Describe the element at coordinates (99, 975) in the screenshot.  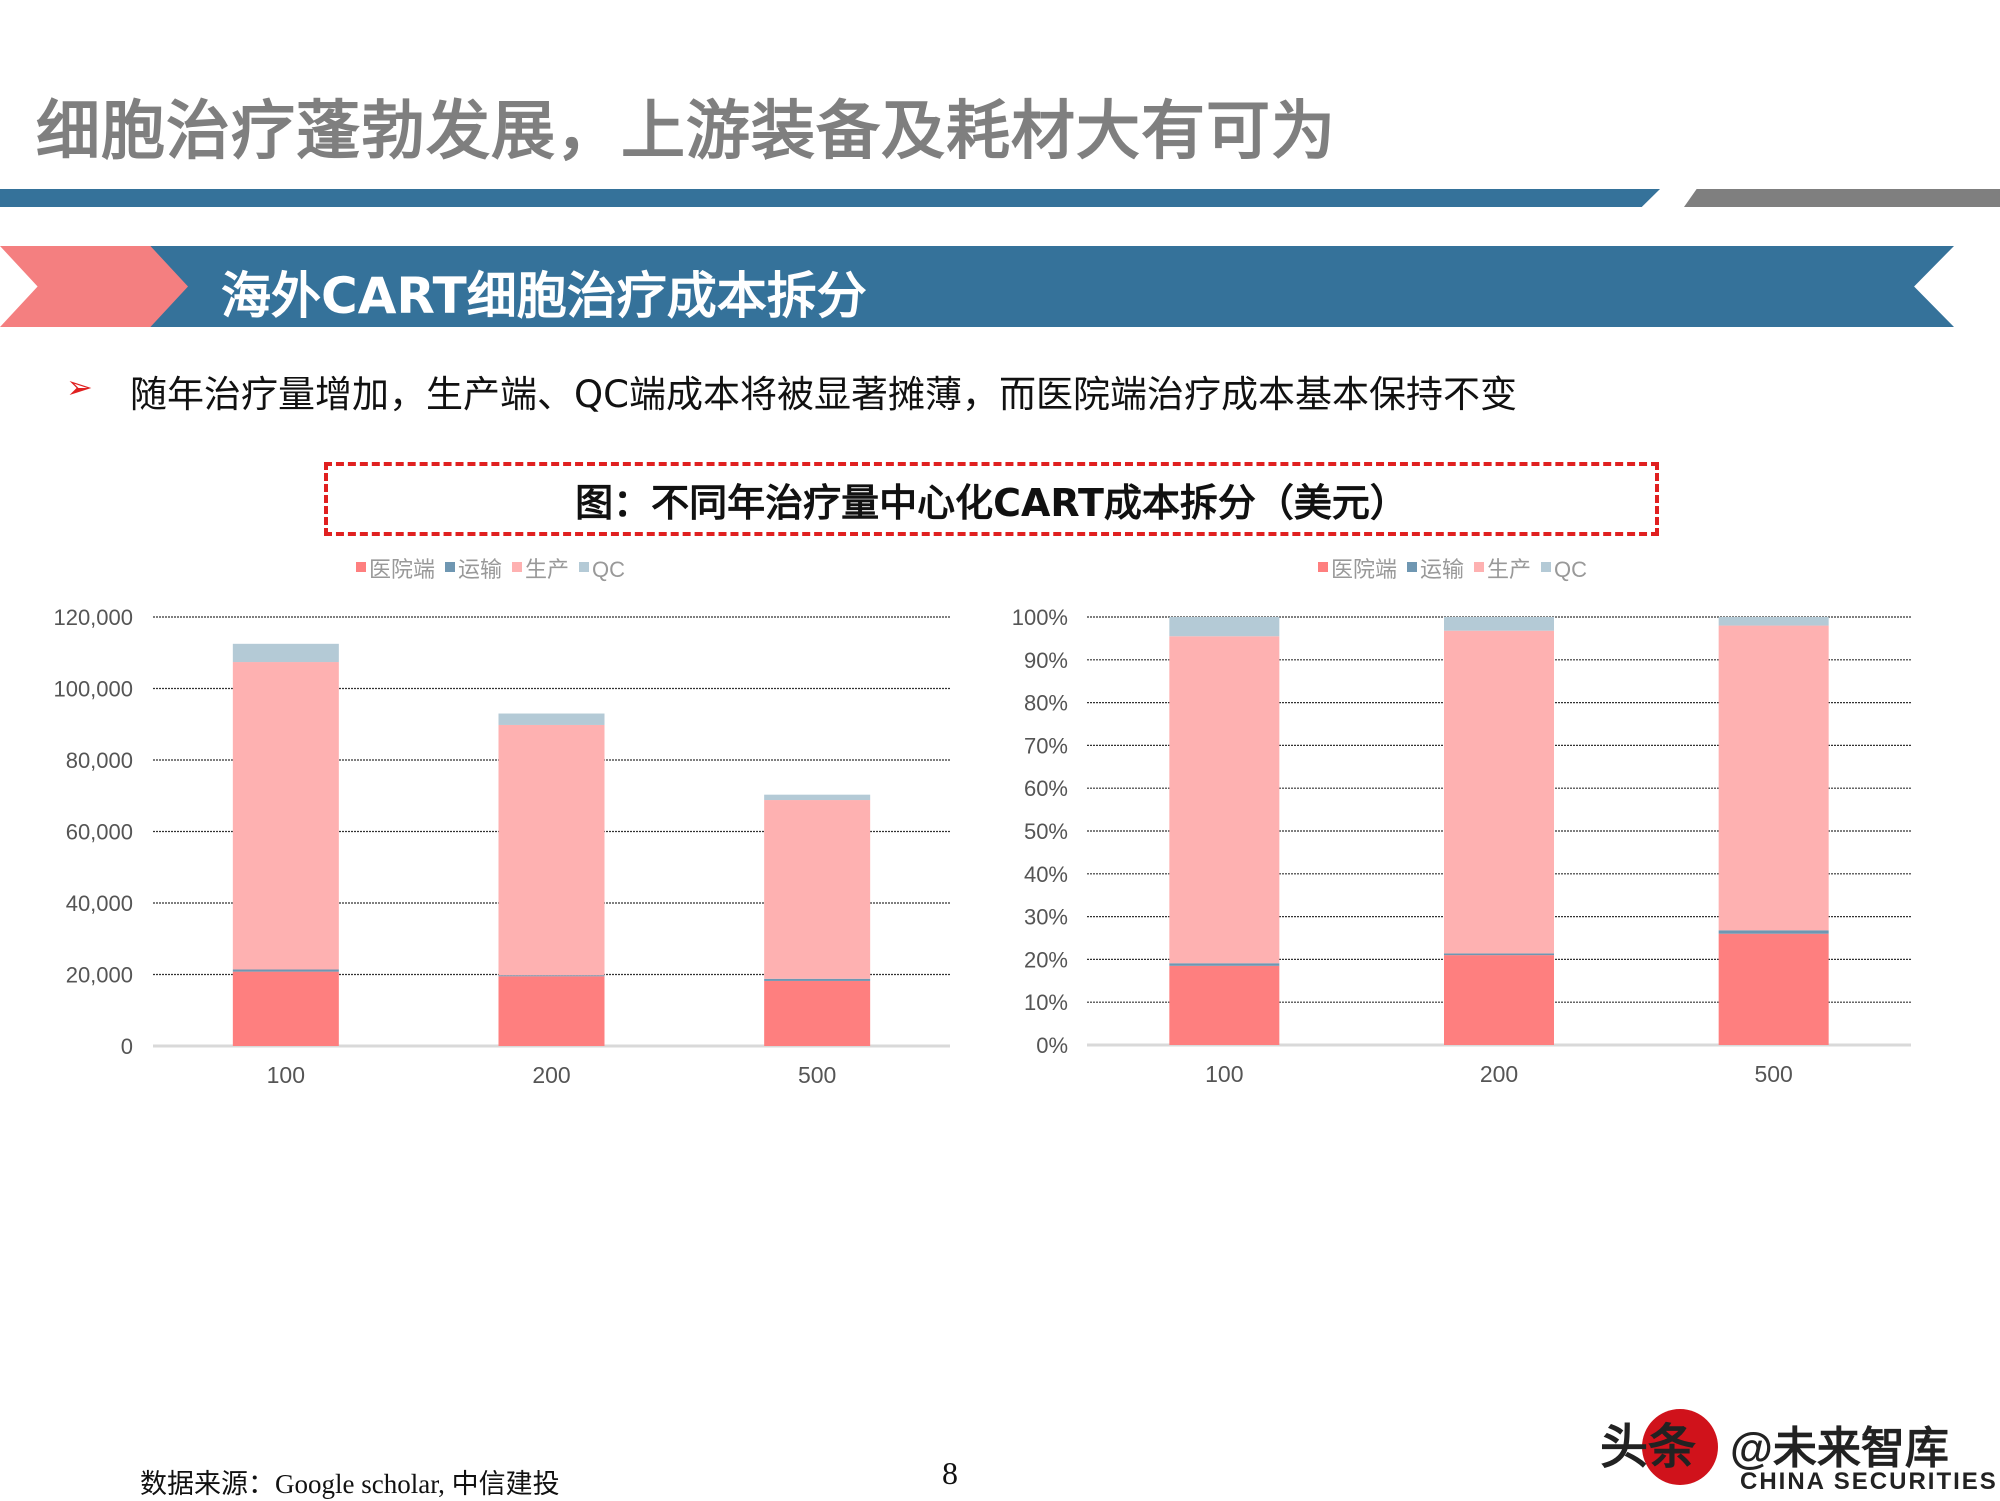
I see `y-tick-label: 20,000` at that location.